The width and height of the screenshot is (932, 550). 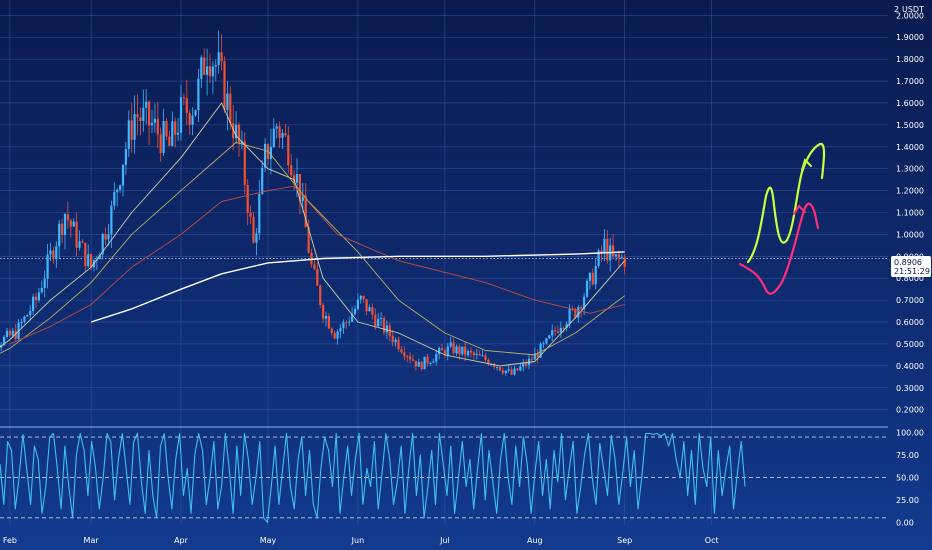 What do you see at coordinates (361, 540) in the screenshot?
I see `time-axis: Feb Mar Apr May Jun Jul Aug Sep Oct` at bounding box center [361, 540].